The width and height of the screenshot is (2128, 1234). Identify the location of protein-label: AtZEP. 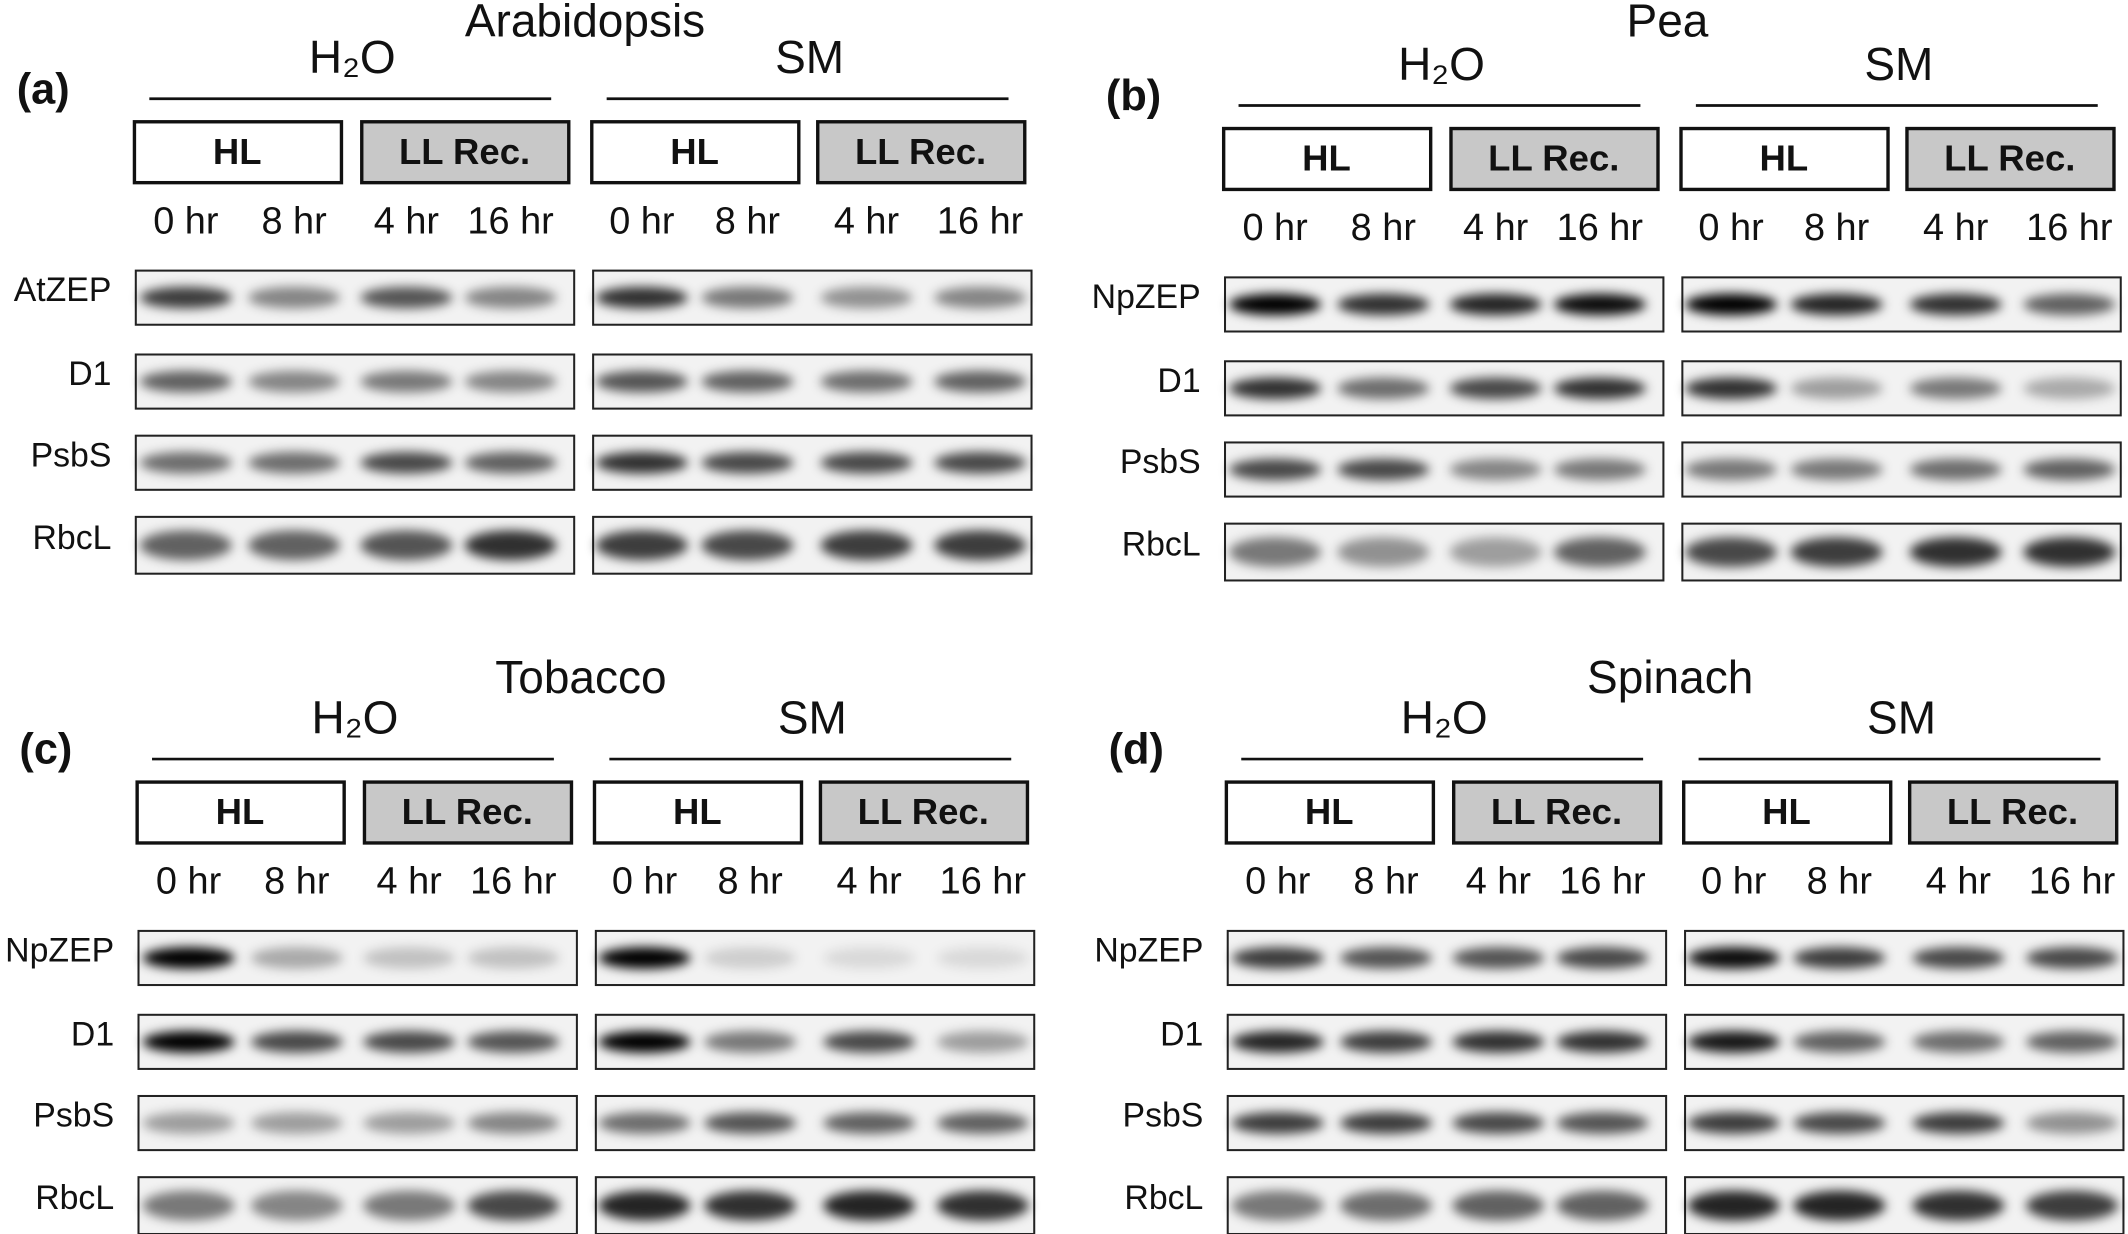
(63, 290).